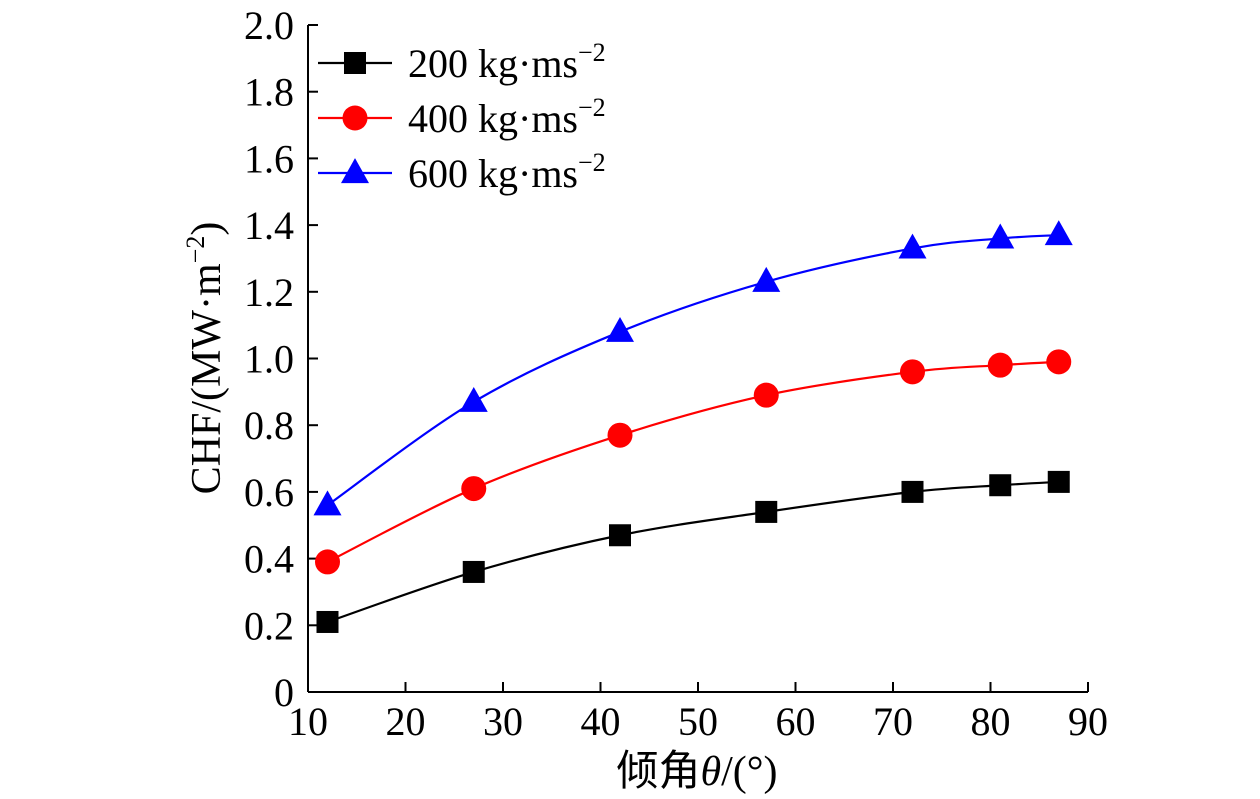 This screenshot has height=799, width=1260. I want to click on x-tick-label: 20, so click(406, 721).